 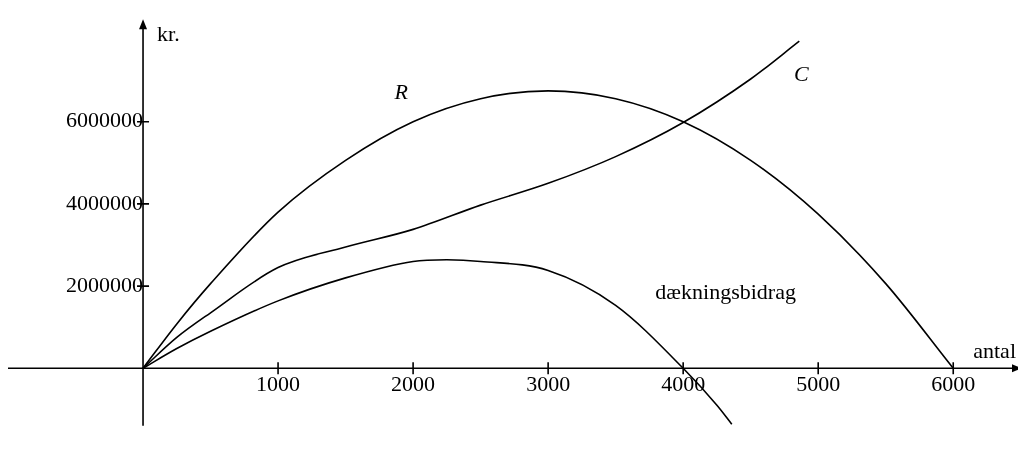 What do you see at coordinates (725, 292) in the screenshot?
I see `series-label: dækningsbidrag` at bounding box center [725, 292].